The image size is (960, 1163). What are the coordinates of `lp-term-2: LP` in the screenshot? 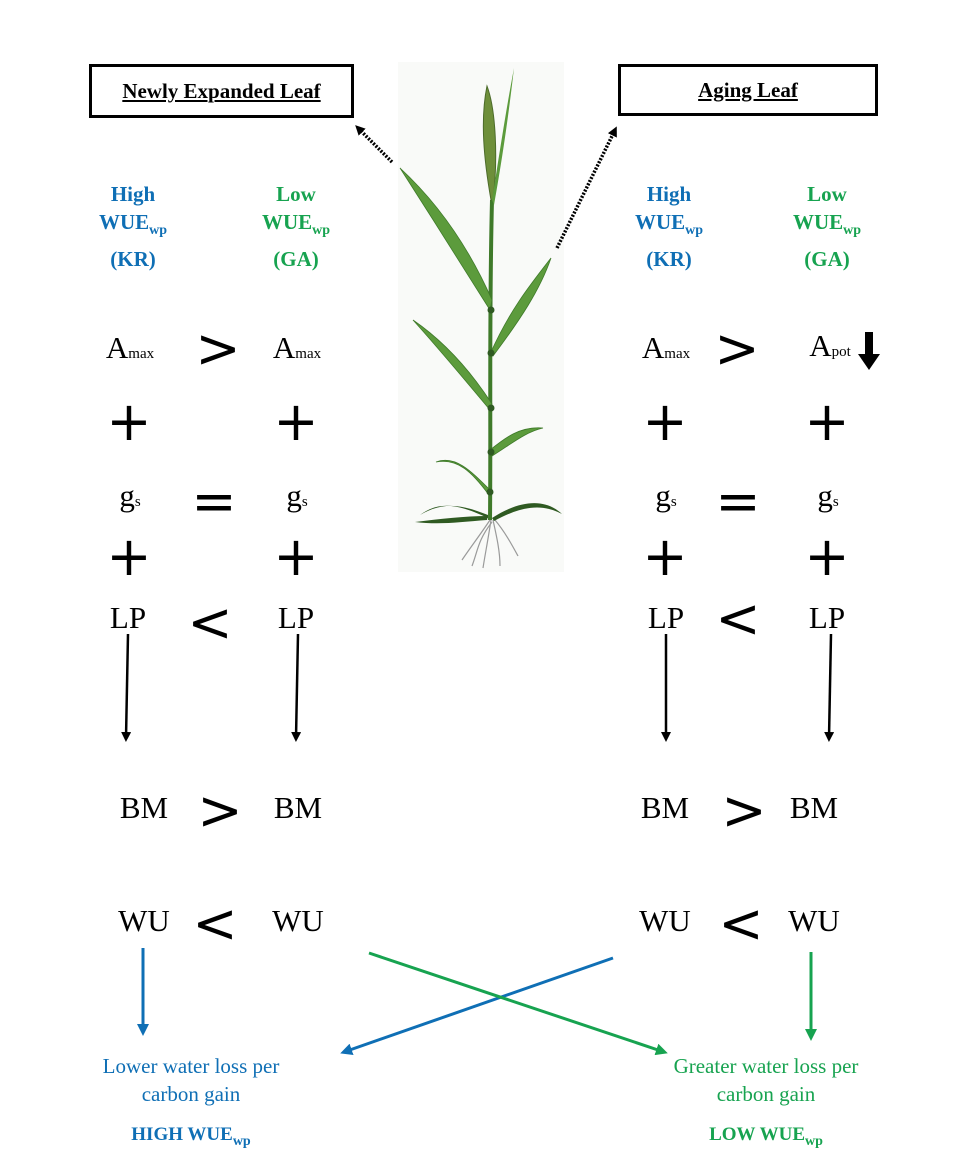 It's located at (296, 617).